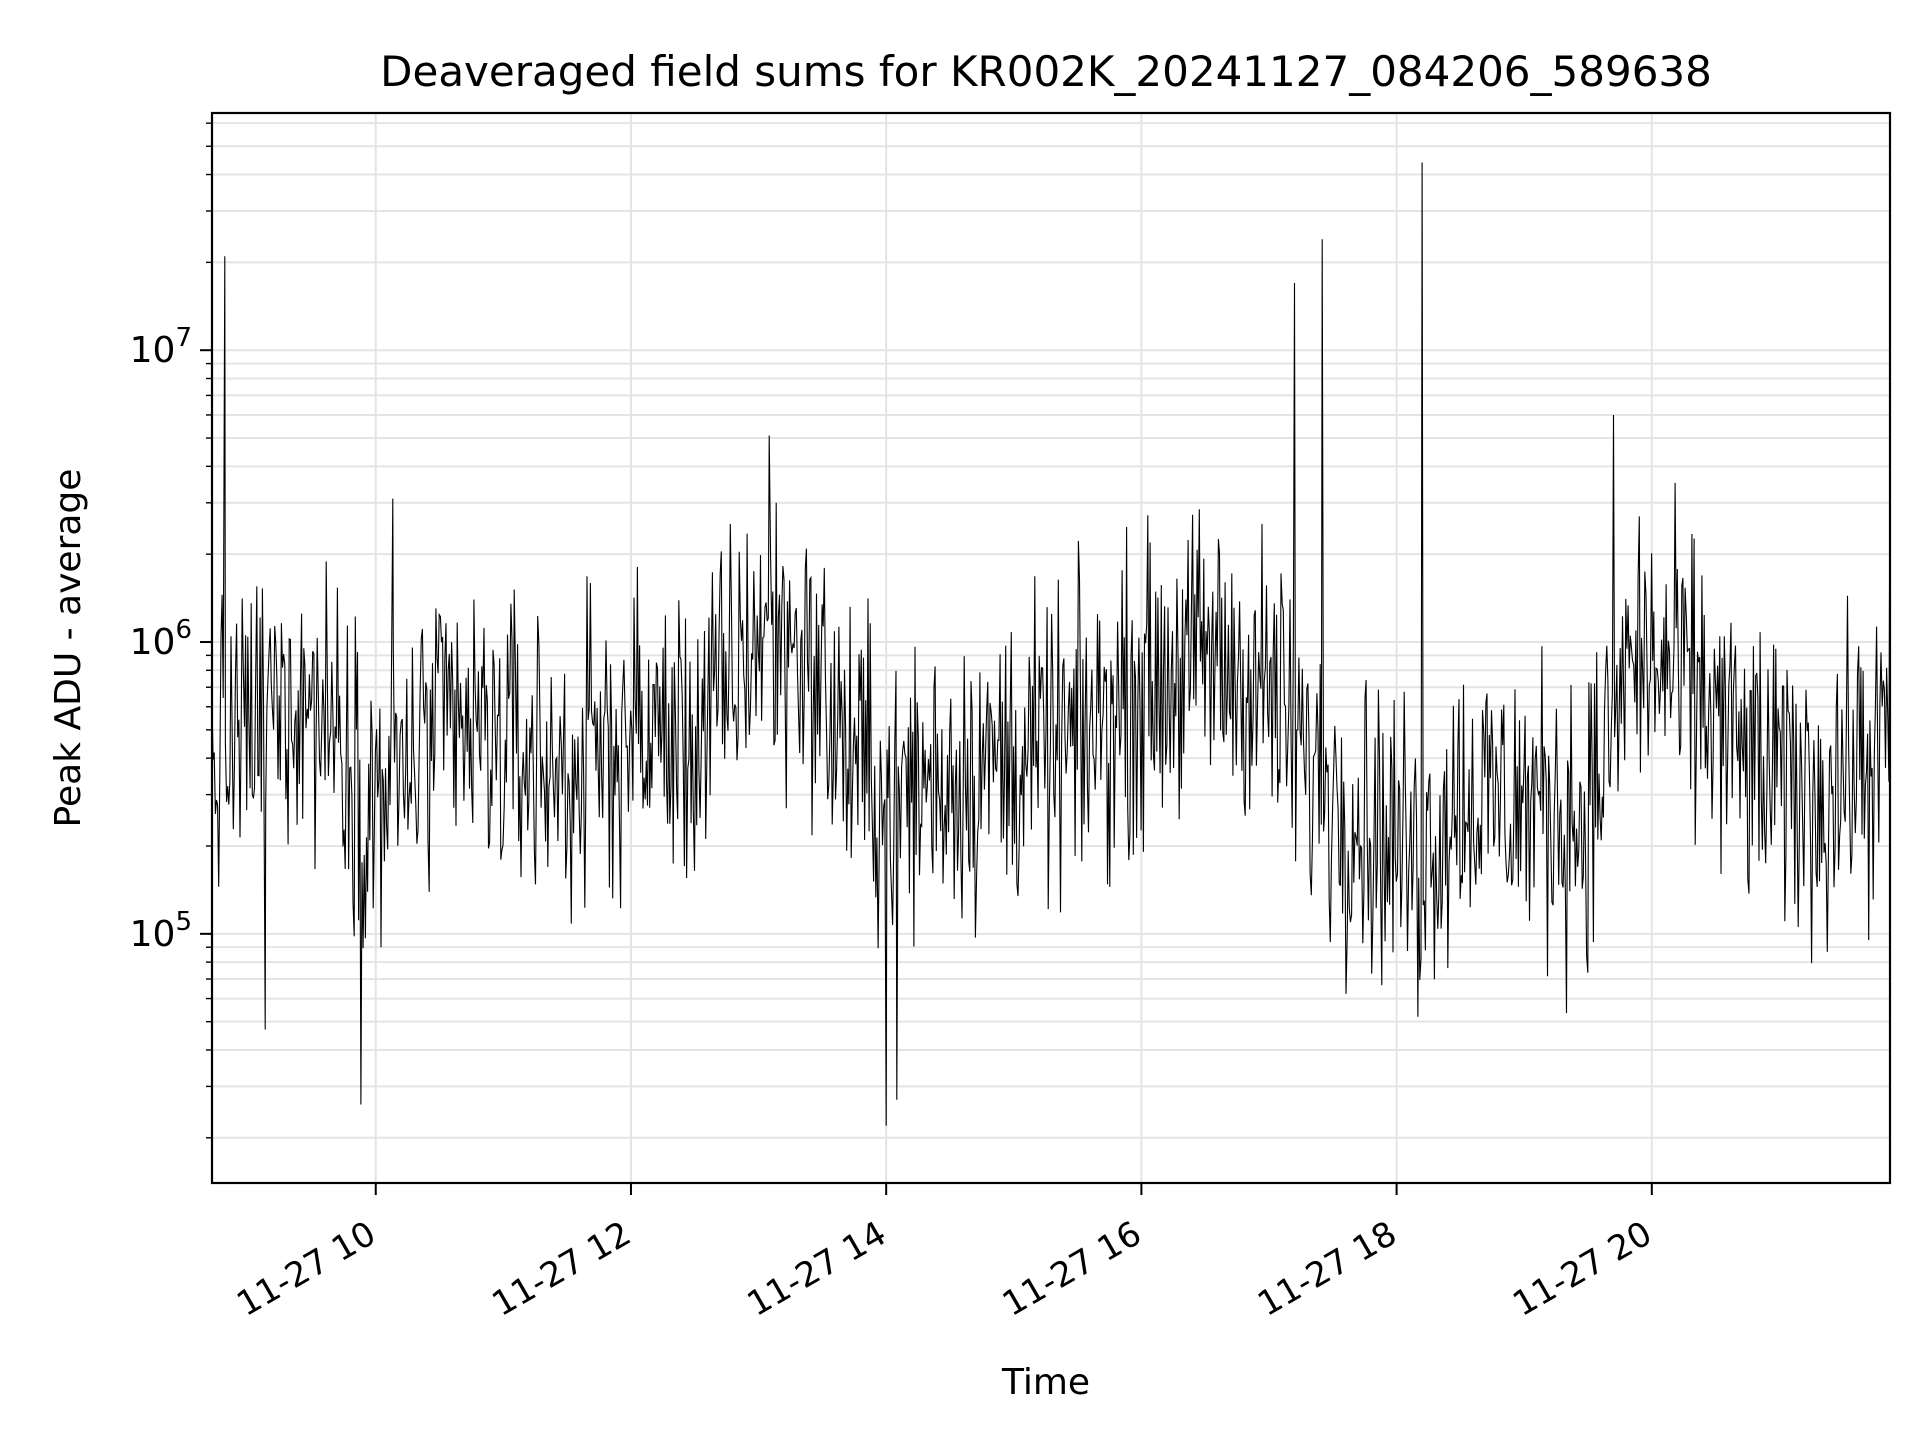  I want to click on x-axis-label: Time, so click(1045, 1382).